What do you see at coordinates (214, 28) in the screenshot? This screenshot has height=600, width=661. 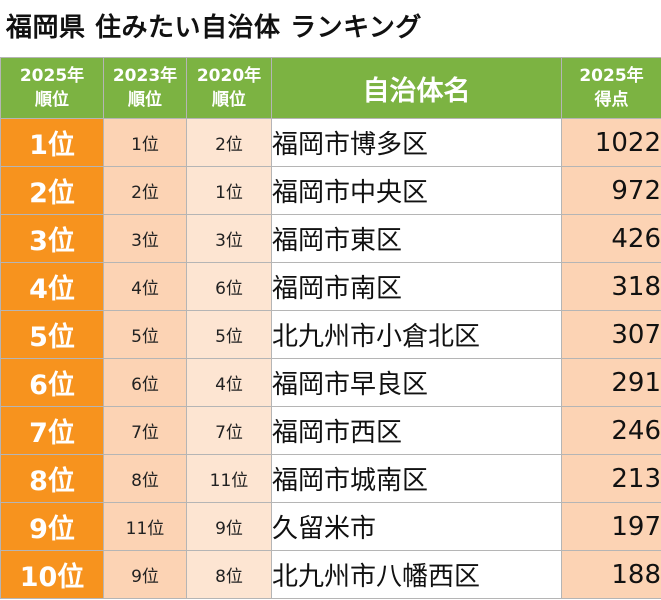 I see `page-title: 福岡県 住みたい自治体 ランキング` at bounding box center [214, 28].